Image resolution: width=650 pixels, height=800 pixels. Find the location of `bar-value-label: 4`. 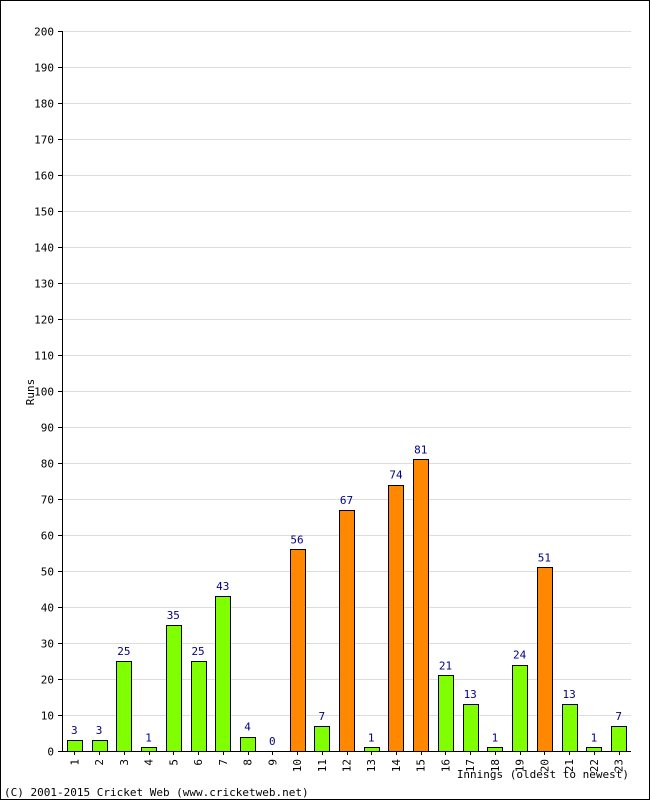

bar-value-label: 4 is located at coordinates (247, 727).